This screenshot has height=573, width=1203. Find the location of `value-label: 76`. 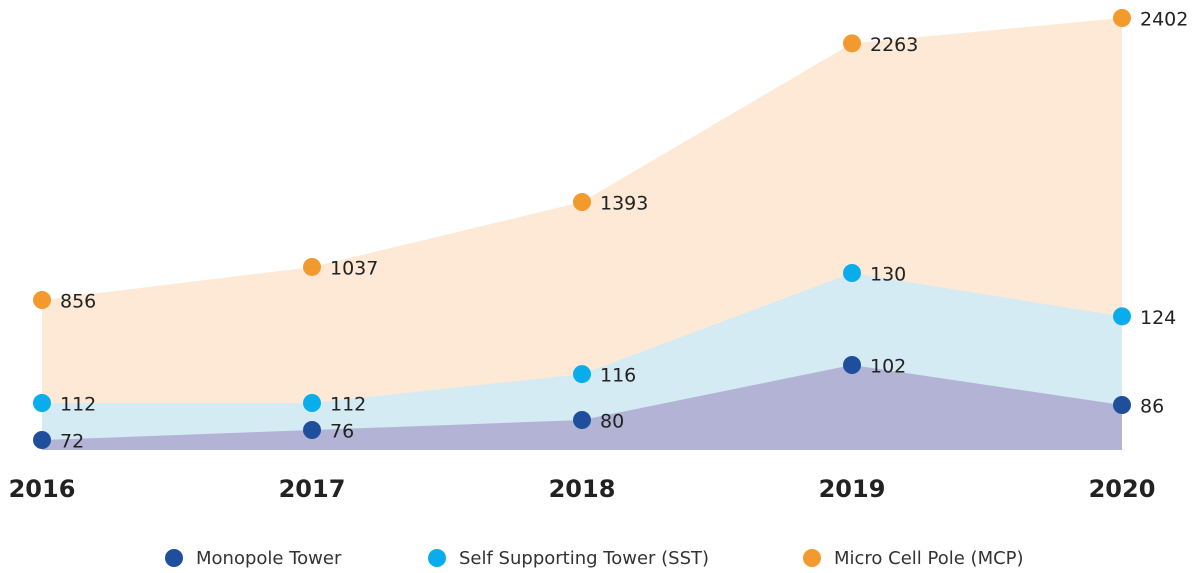

value-label: 76 is located at coordinates (342, 432).